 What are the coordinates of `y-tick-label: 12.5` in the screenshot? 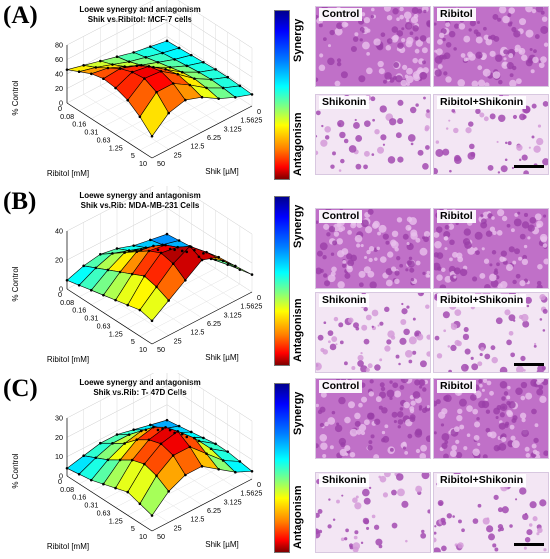 It's located at (197, 332).